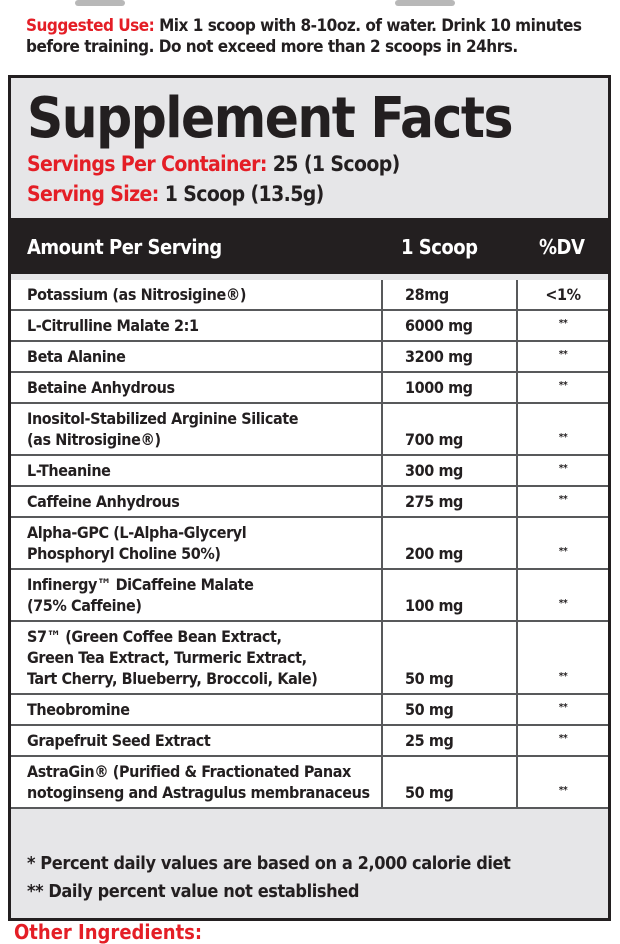  What do you see at coordinates (309, 246) in the screenshot?
I see `table-header: Amount Per Serving 1 Scoop %DV` at bounding box center [309, 246].